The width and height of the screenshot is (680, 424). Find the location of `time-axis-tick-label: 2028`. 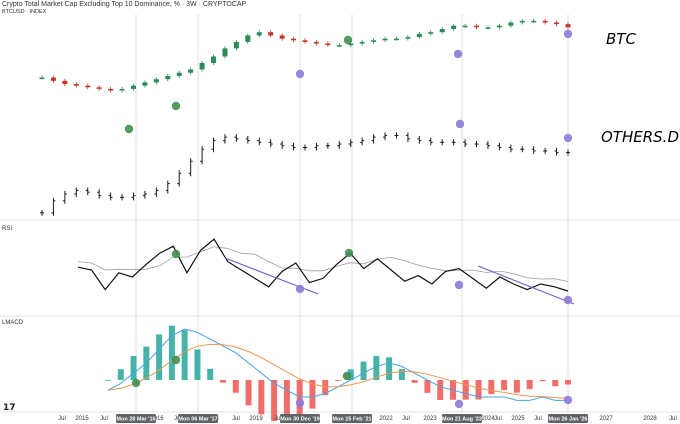

time-axis-tick-label: 2028 is located at coordinates (650, 419).